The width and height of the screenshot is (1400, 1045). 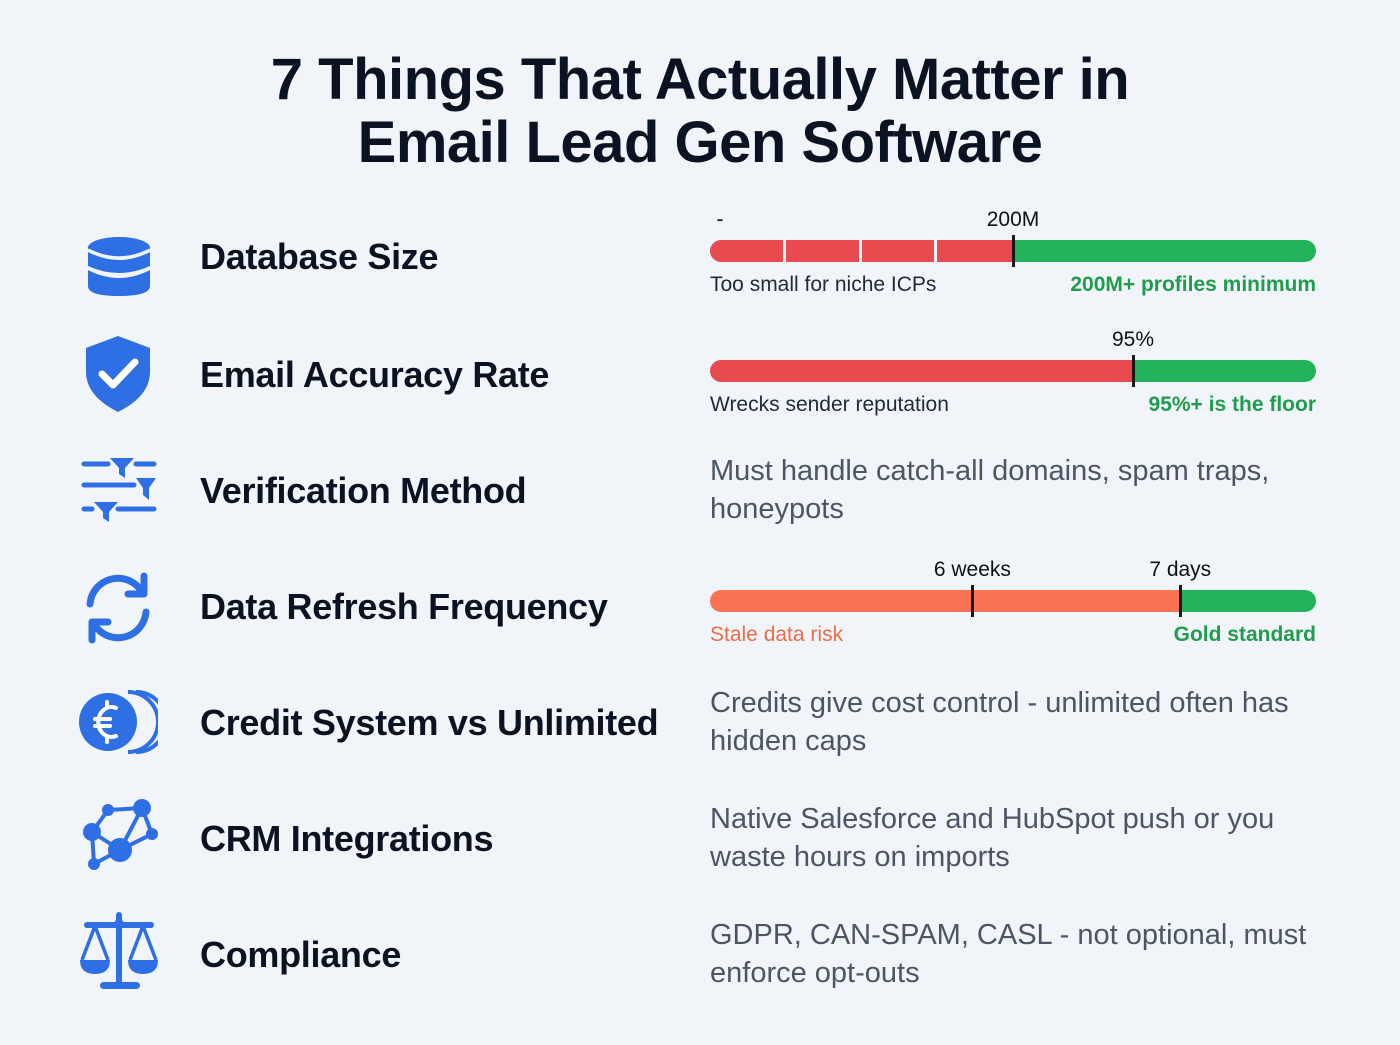 I want to click on gauge-start-label: -, so click(x=720, y=219).